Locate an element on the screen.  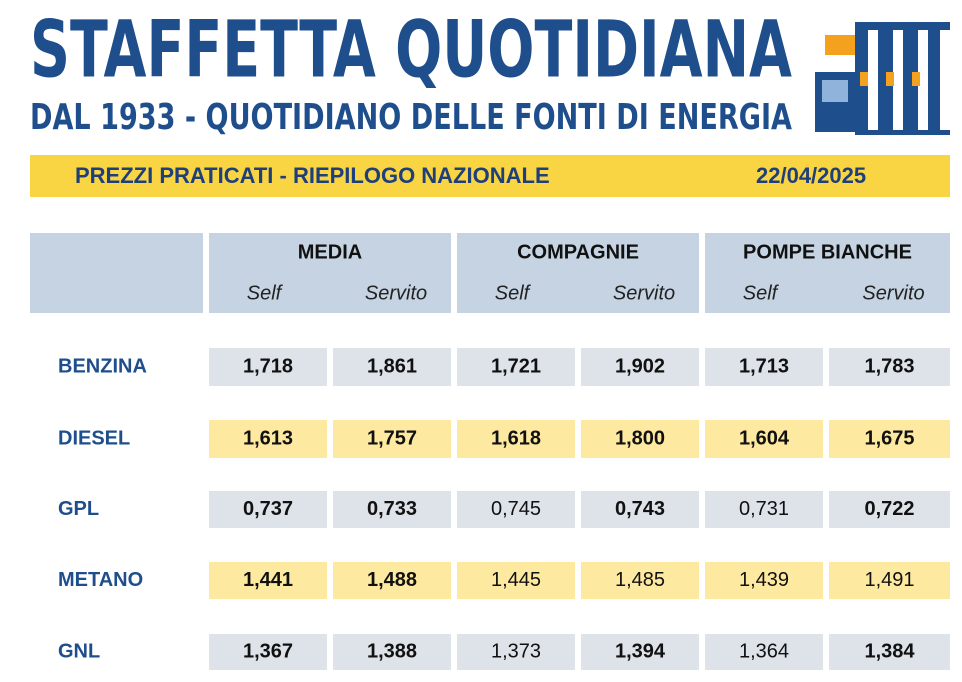
cell-value: 1,445 is located at coordinates (516, 580).